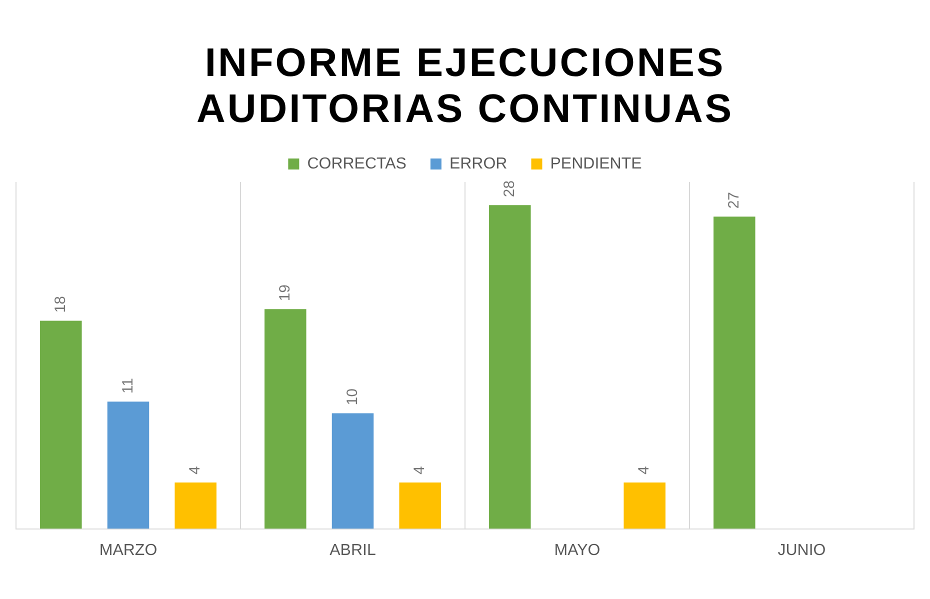 The height and width of the screenshot is (599, 930). I want to click on legend-label: ERROR, so click(478, 163).